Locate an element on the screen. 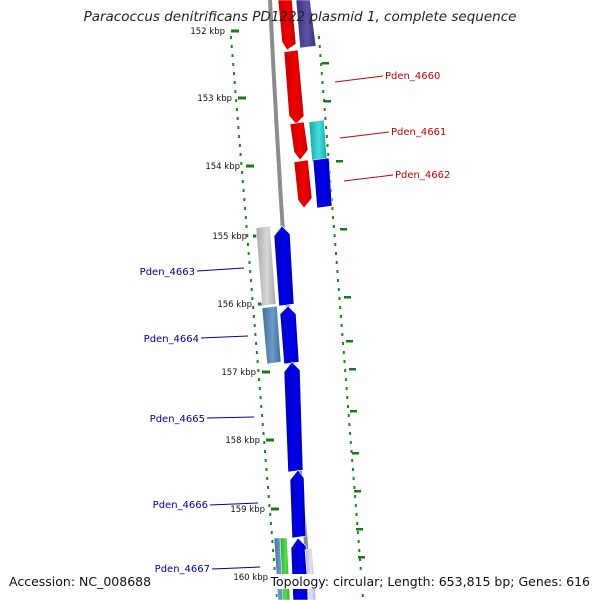  gene-label: Pden_4665 is located at coordinates (177, 419).